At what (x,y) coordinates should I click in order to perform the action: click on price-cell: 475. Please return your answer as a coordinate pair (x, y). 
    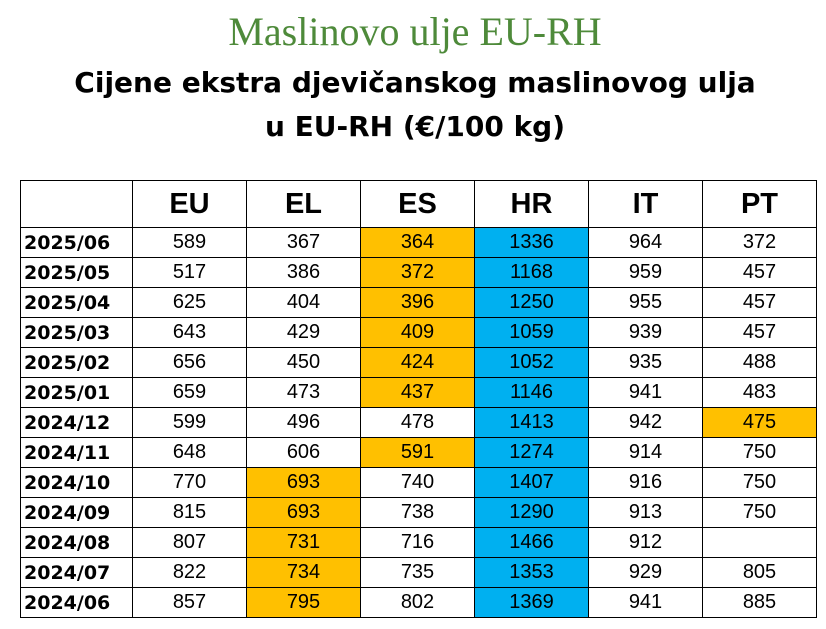
    Looking at the image, I should click on (759, 422).